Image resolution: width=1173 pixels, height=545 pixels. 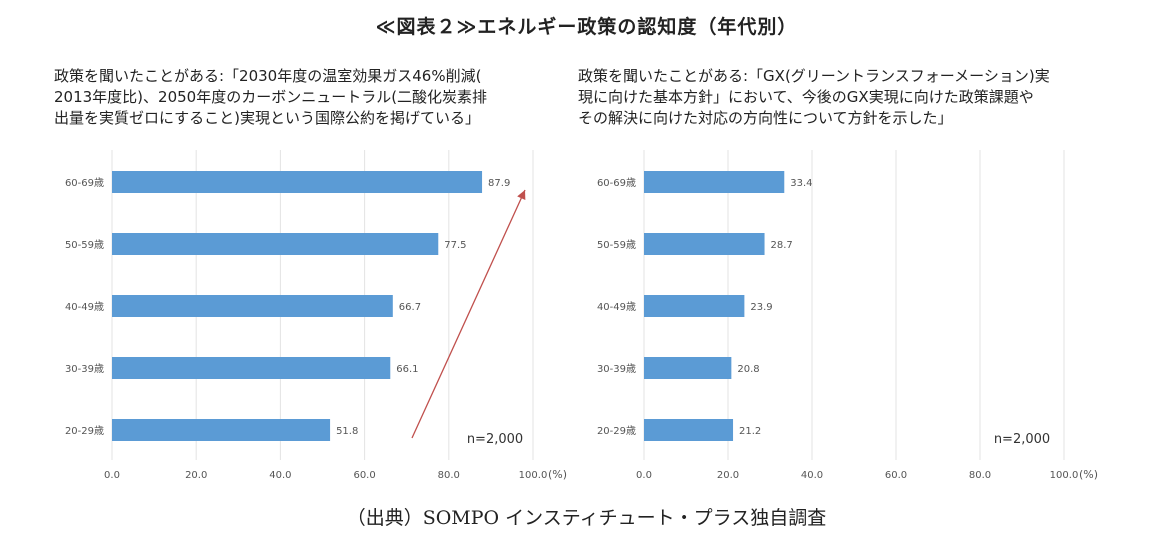 What do you see at coordinates (495, 439) in the screenshot?
I see `left-sample-size-note: n=2,000` at bounding box center [495, 439].